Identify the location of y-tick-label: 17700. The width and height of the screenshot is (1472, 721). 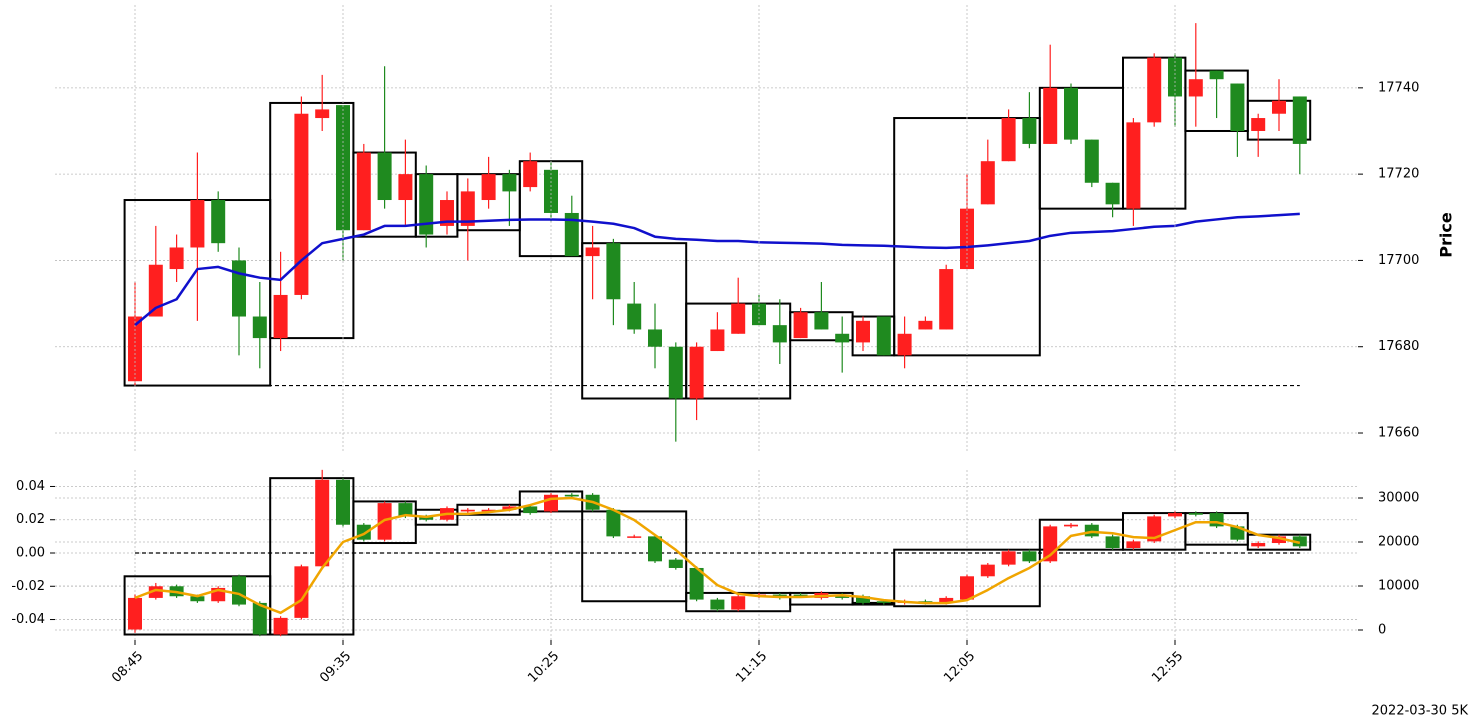
(1398, 260).